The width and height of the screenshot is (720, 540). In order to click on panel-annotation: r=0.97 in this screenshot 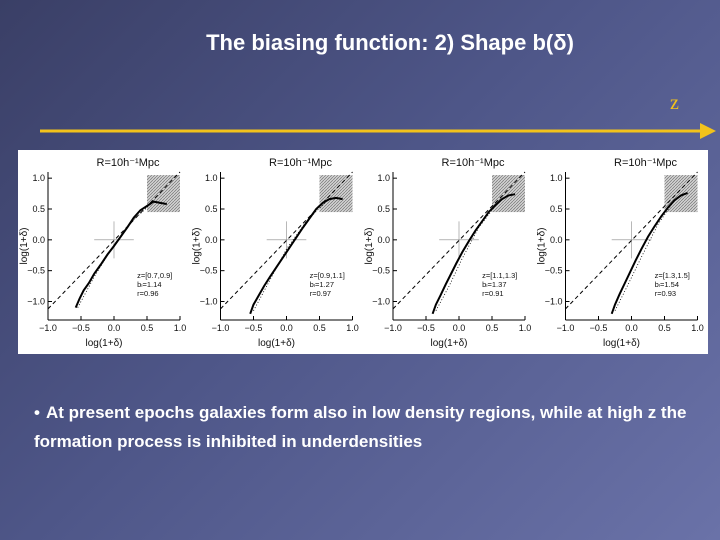, I will do `click(320, 293)`.